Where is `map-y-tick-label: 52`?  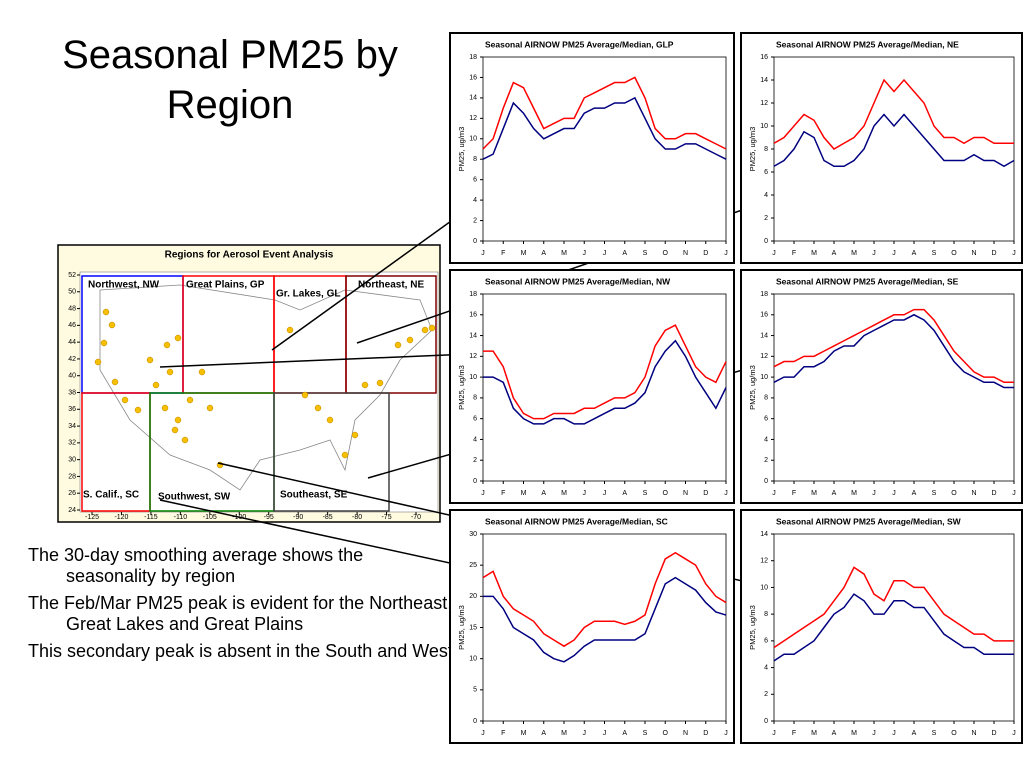
map-y-tick-label: 52 is located at coordinates (72, 275).